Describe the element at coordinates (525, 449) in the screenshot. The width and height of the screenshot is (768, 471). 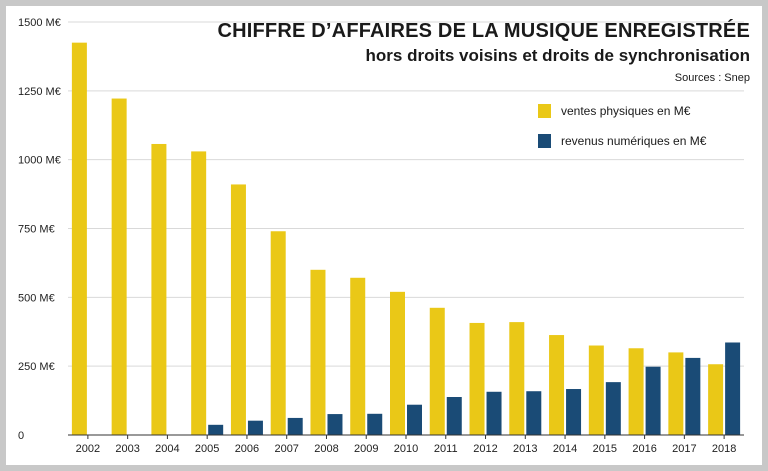
I see `x-tick-label: 2013` at that location.